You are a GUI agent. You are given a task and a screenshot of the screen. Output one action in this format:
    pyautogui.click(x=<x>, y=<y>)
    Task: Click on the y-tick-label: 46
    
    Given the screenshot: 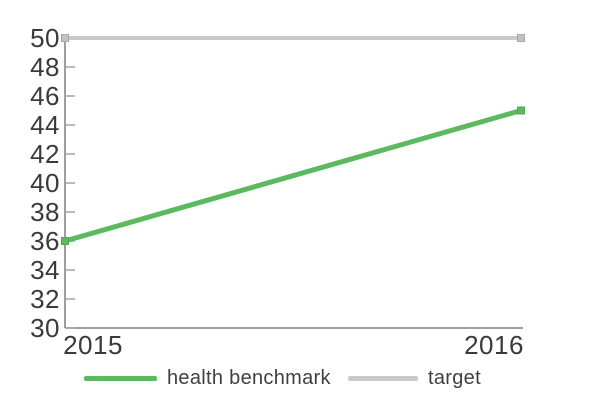 What is the action you would take?
    pyautogui.click(x=45, y=96)
    